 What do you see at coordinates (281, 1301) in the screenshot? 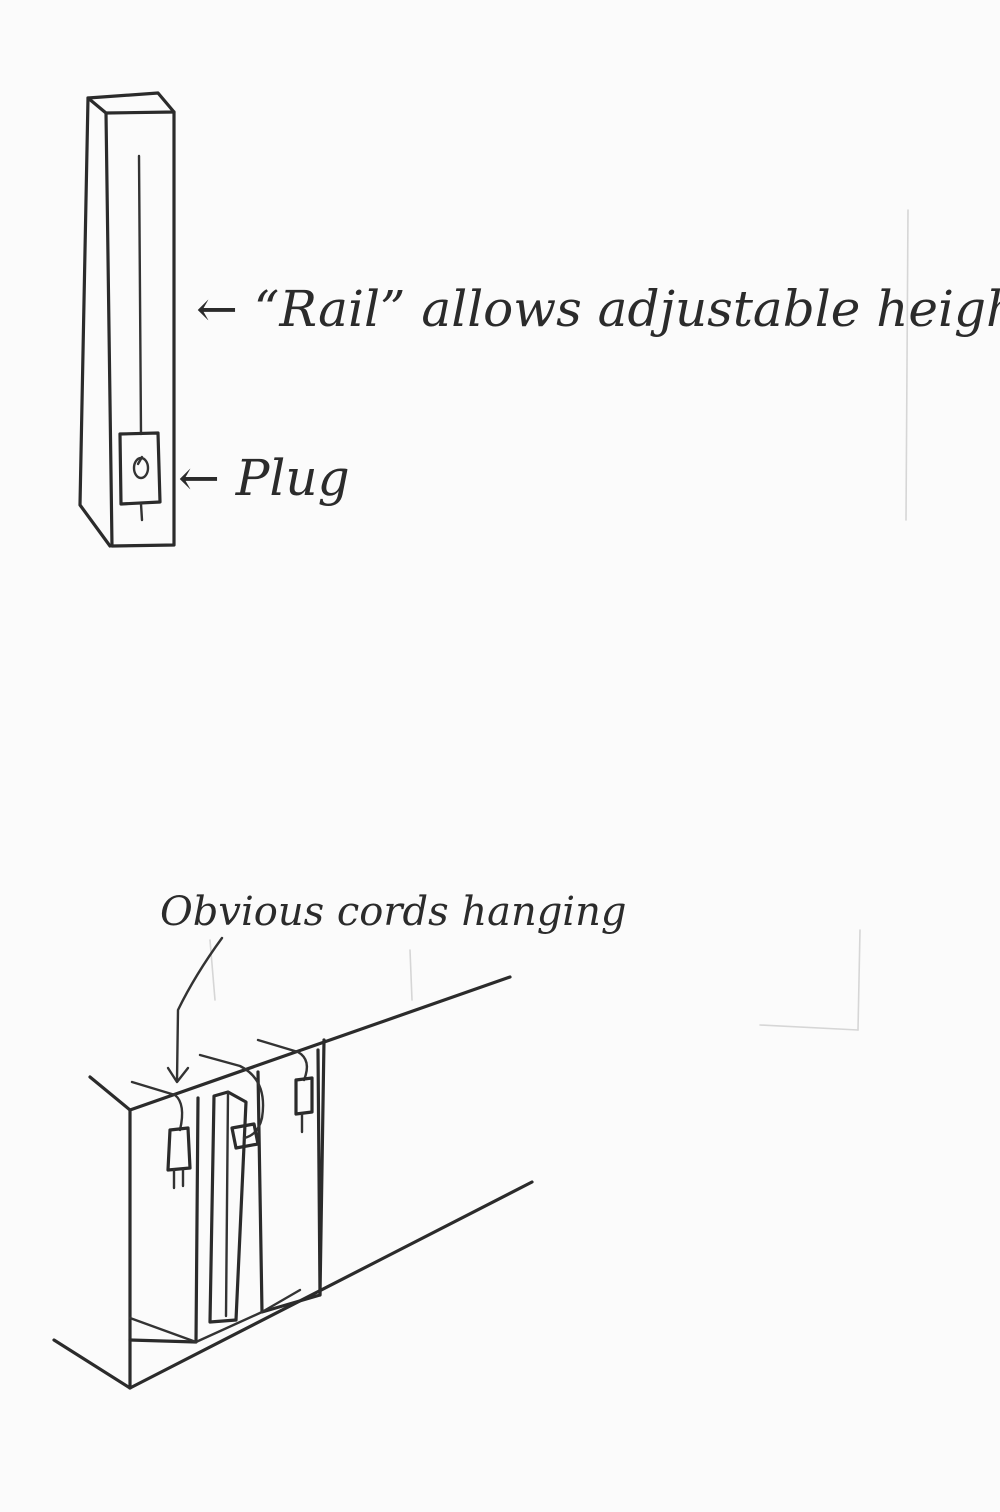
I see `divider-3-shelf` at bounding box center [281, 1301].